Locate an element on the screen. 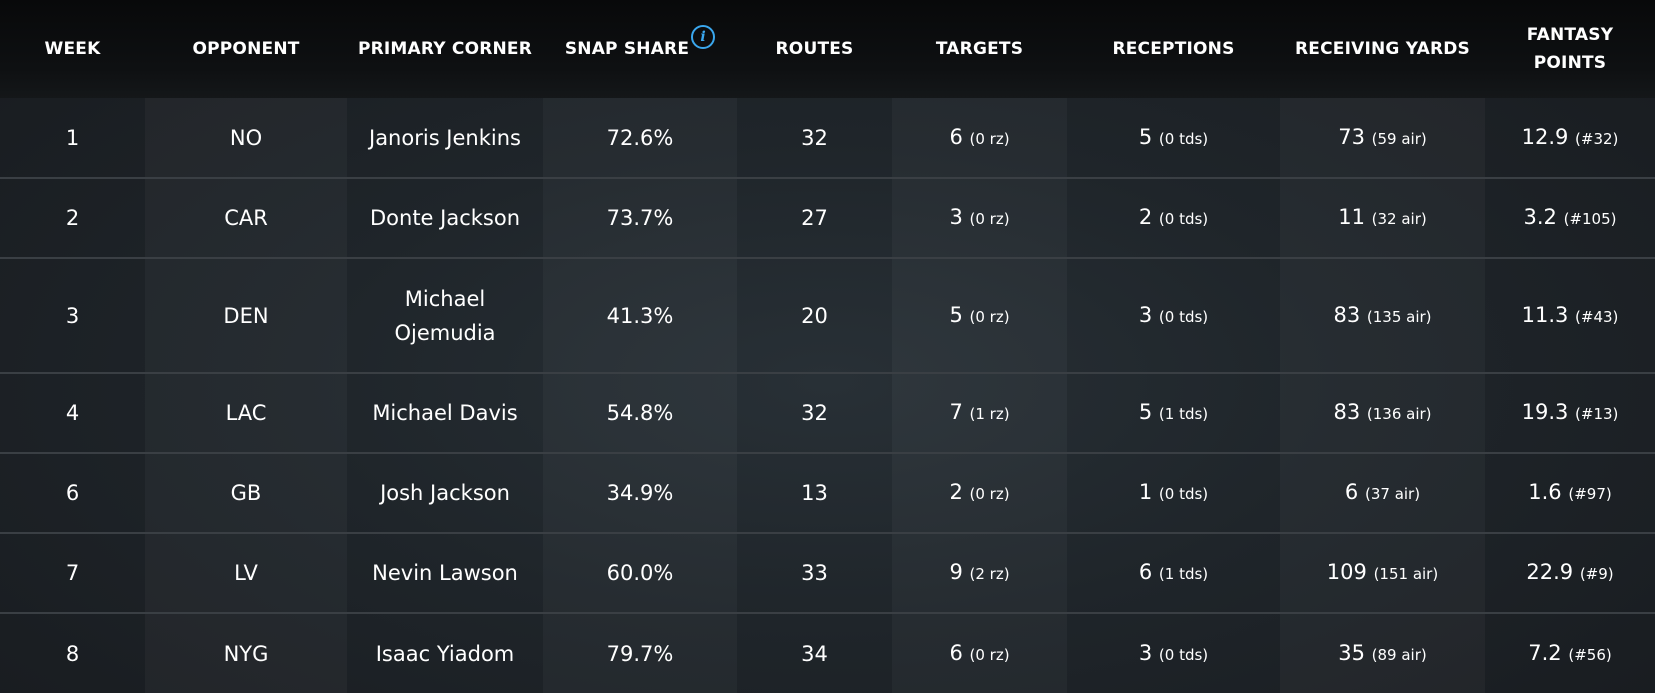  header-fantasy-points-line2: POINTS is located at coordinates (1570, 63).